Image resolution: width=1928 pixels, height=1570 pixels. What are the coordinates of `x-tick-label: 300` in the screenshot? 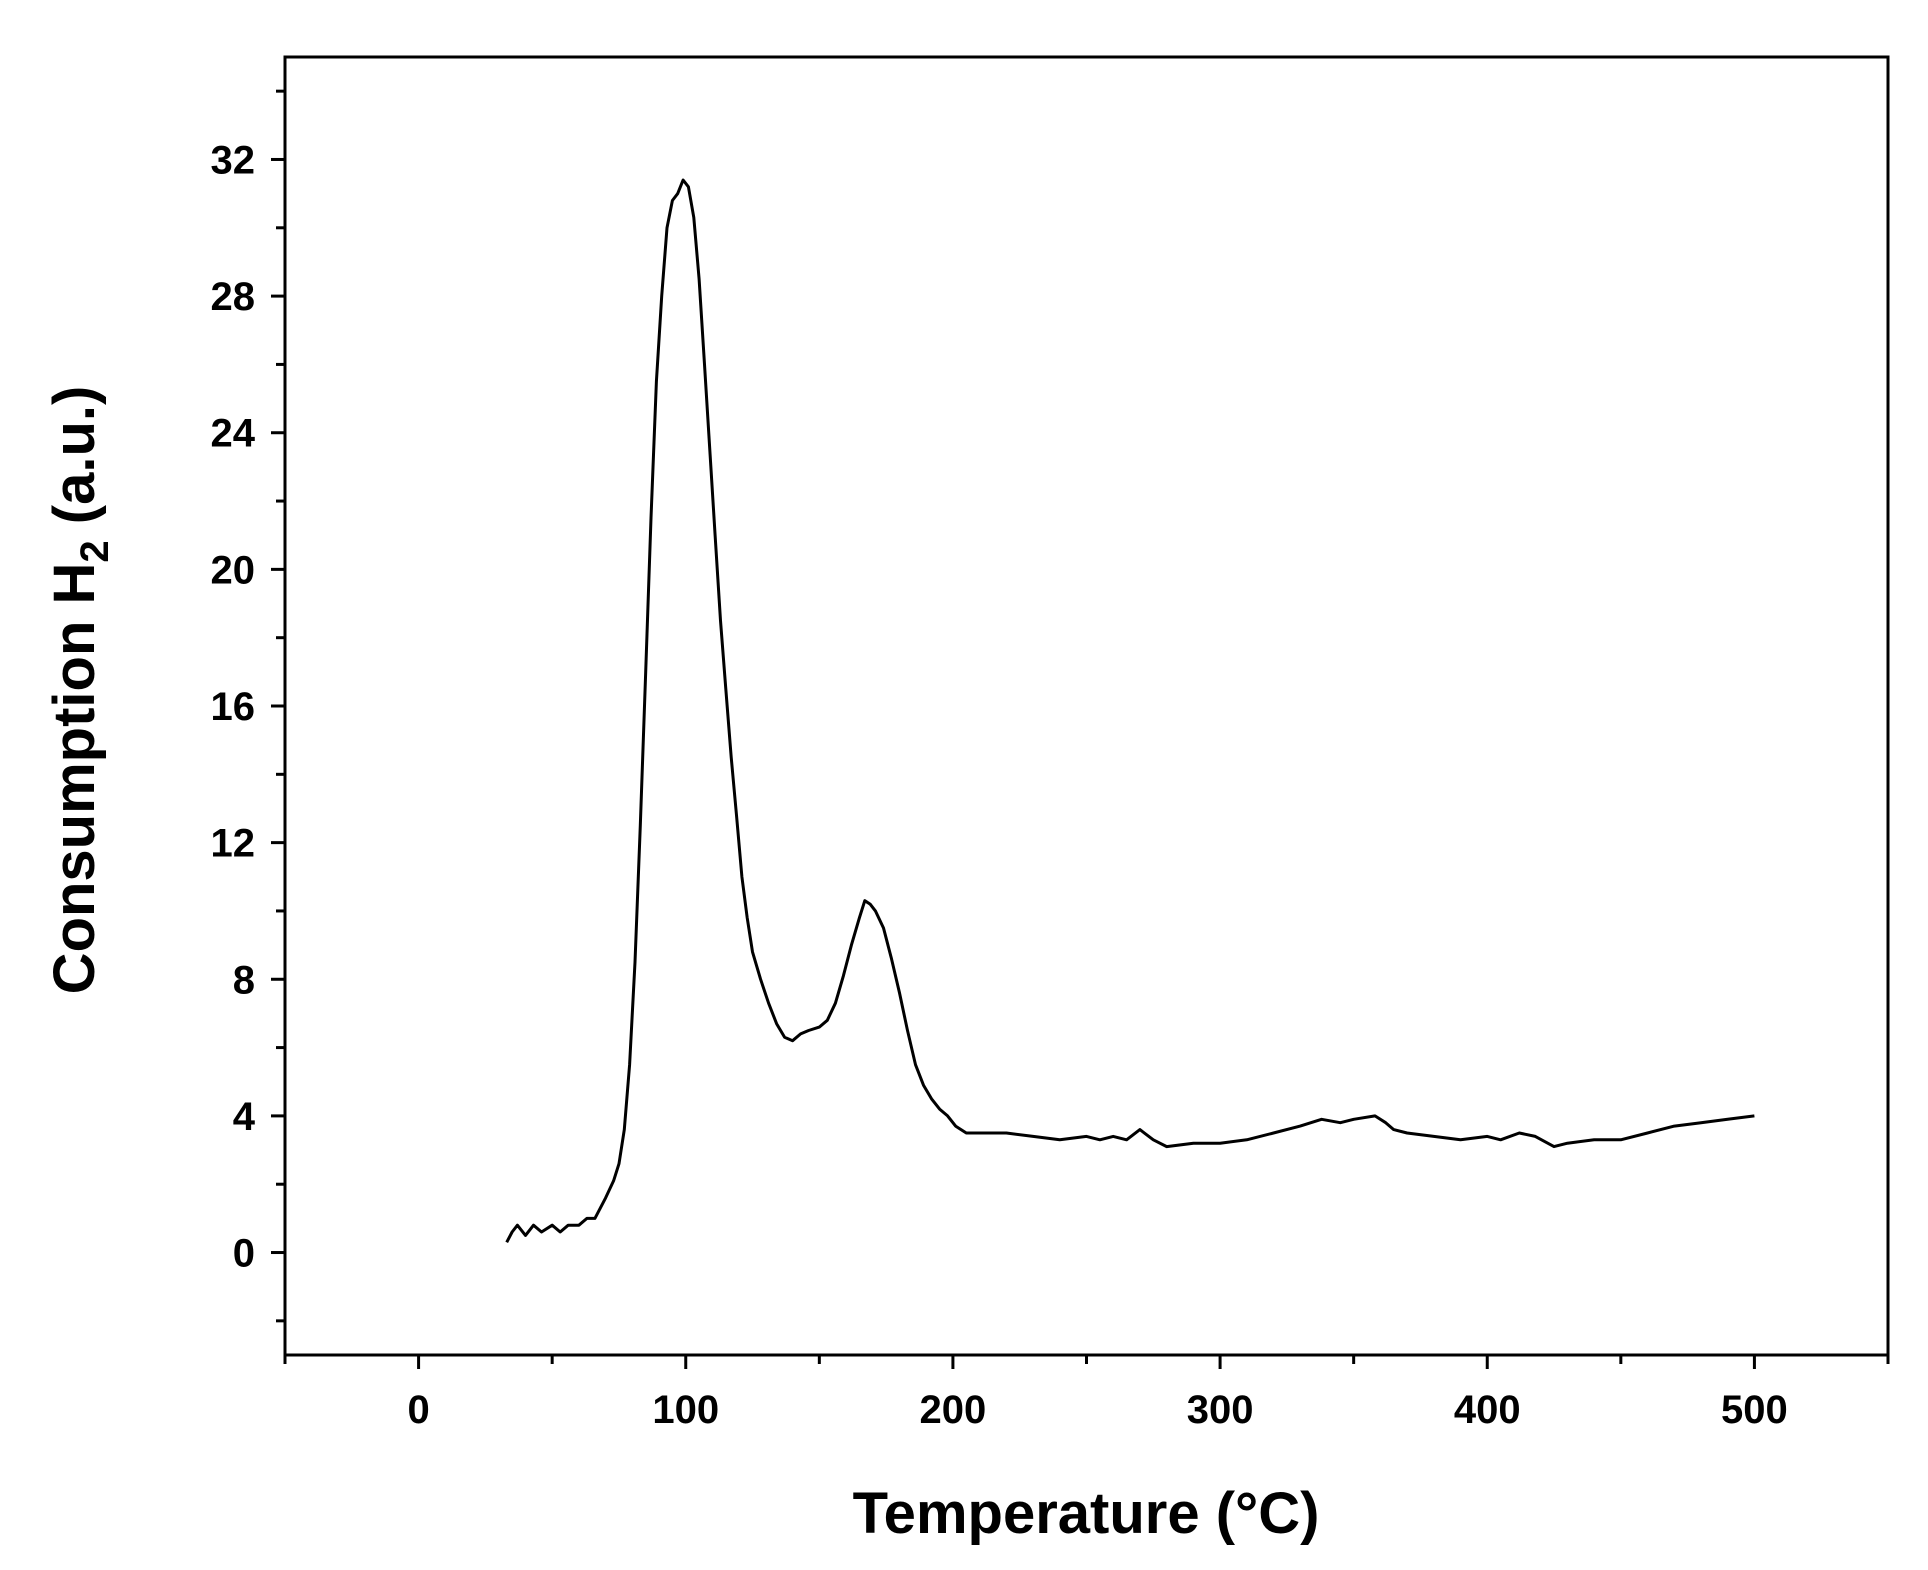 It's located at (1220, 1410).